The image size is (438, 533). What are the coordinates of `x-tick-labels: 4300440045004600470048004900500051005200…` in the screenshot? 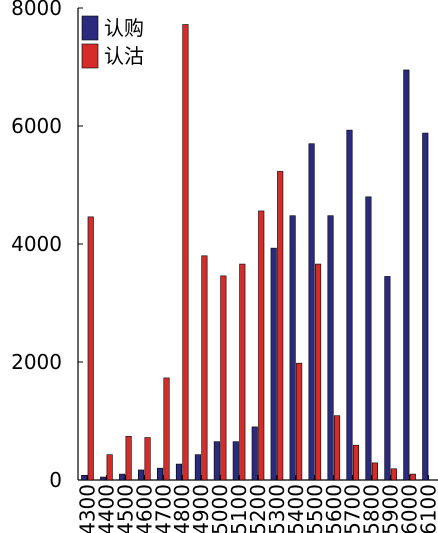 It's located at (256, 504).